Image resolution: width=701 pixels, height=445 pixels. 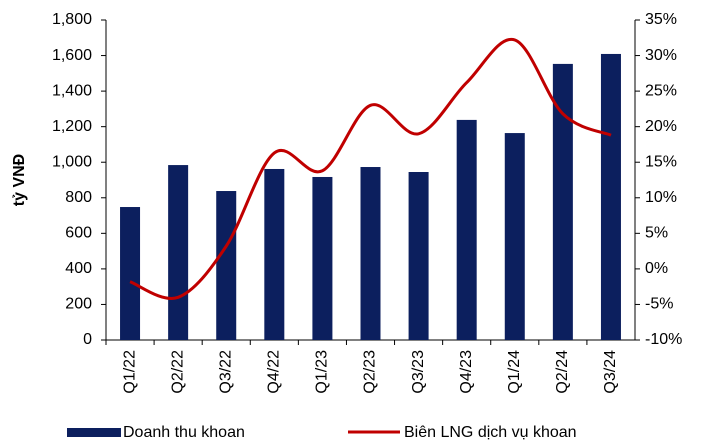 What do you see at coordinates (610, 372) in the screenshot?
I see `x-tick-label: Q3/24` at bounding box center [610, 372].